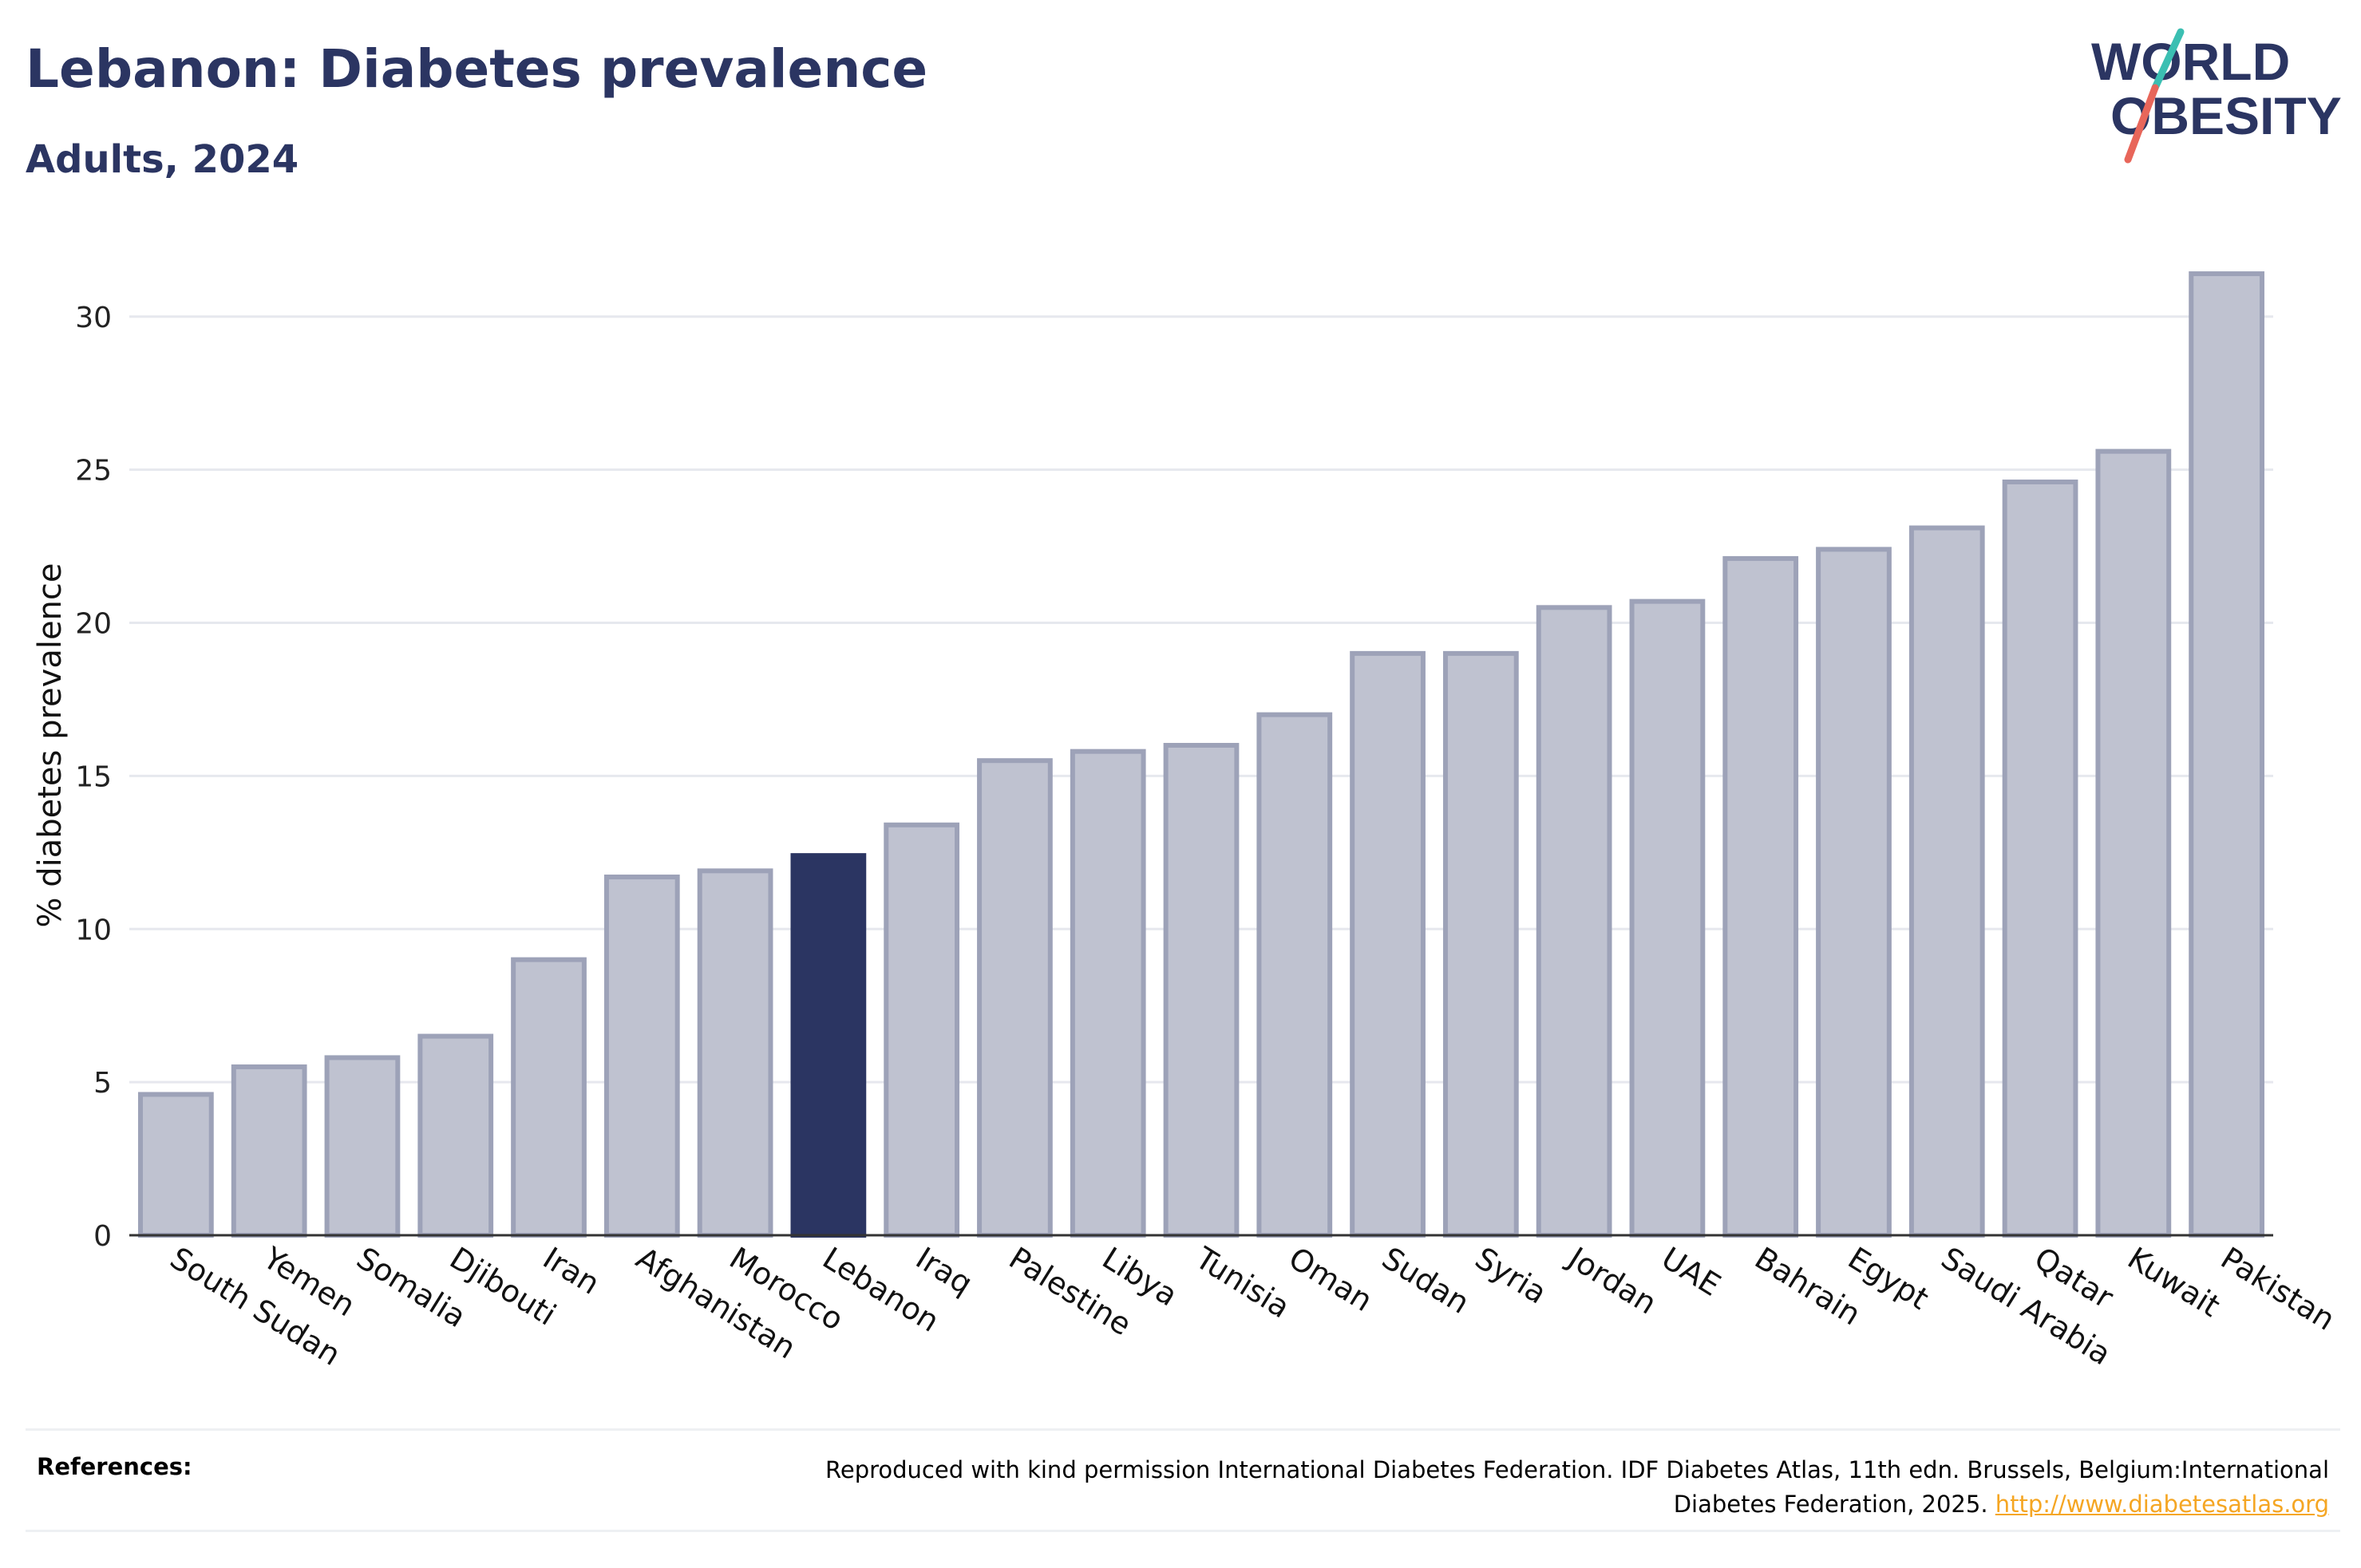 This screenshot has width=2361, height=1568. I want to click on bar-highlighted, so click(828, 1045).